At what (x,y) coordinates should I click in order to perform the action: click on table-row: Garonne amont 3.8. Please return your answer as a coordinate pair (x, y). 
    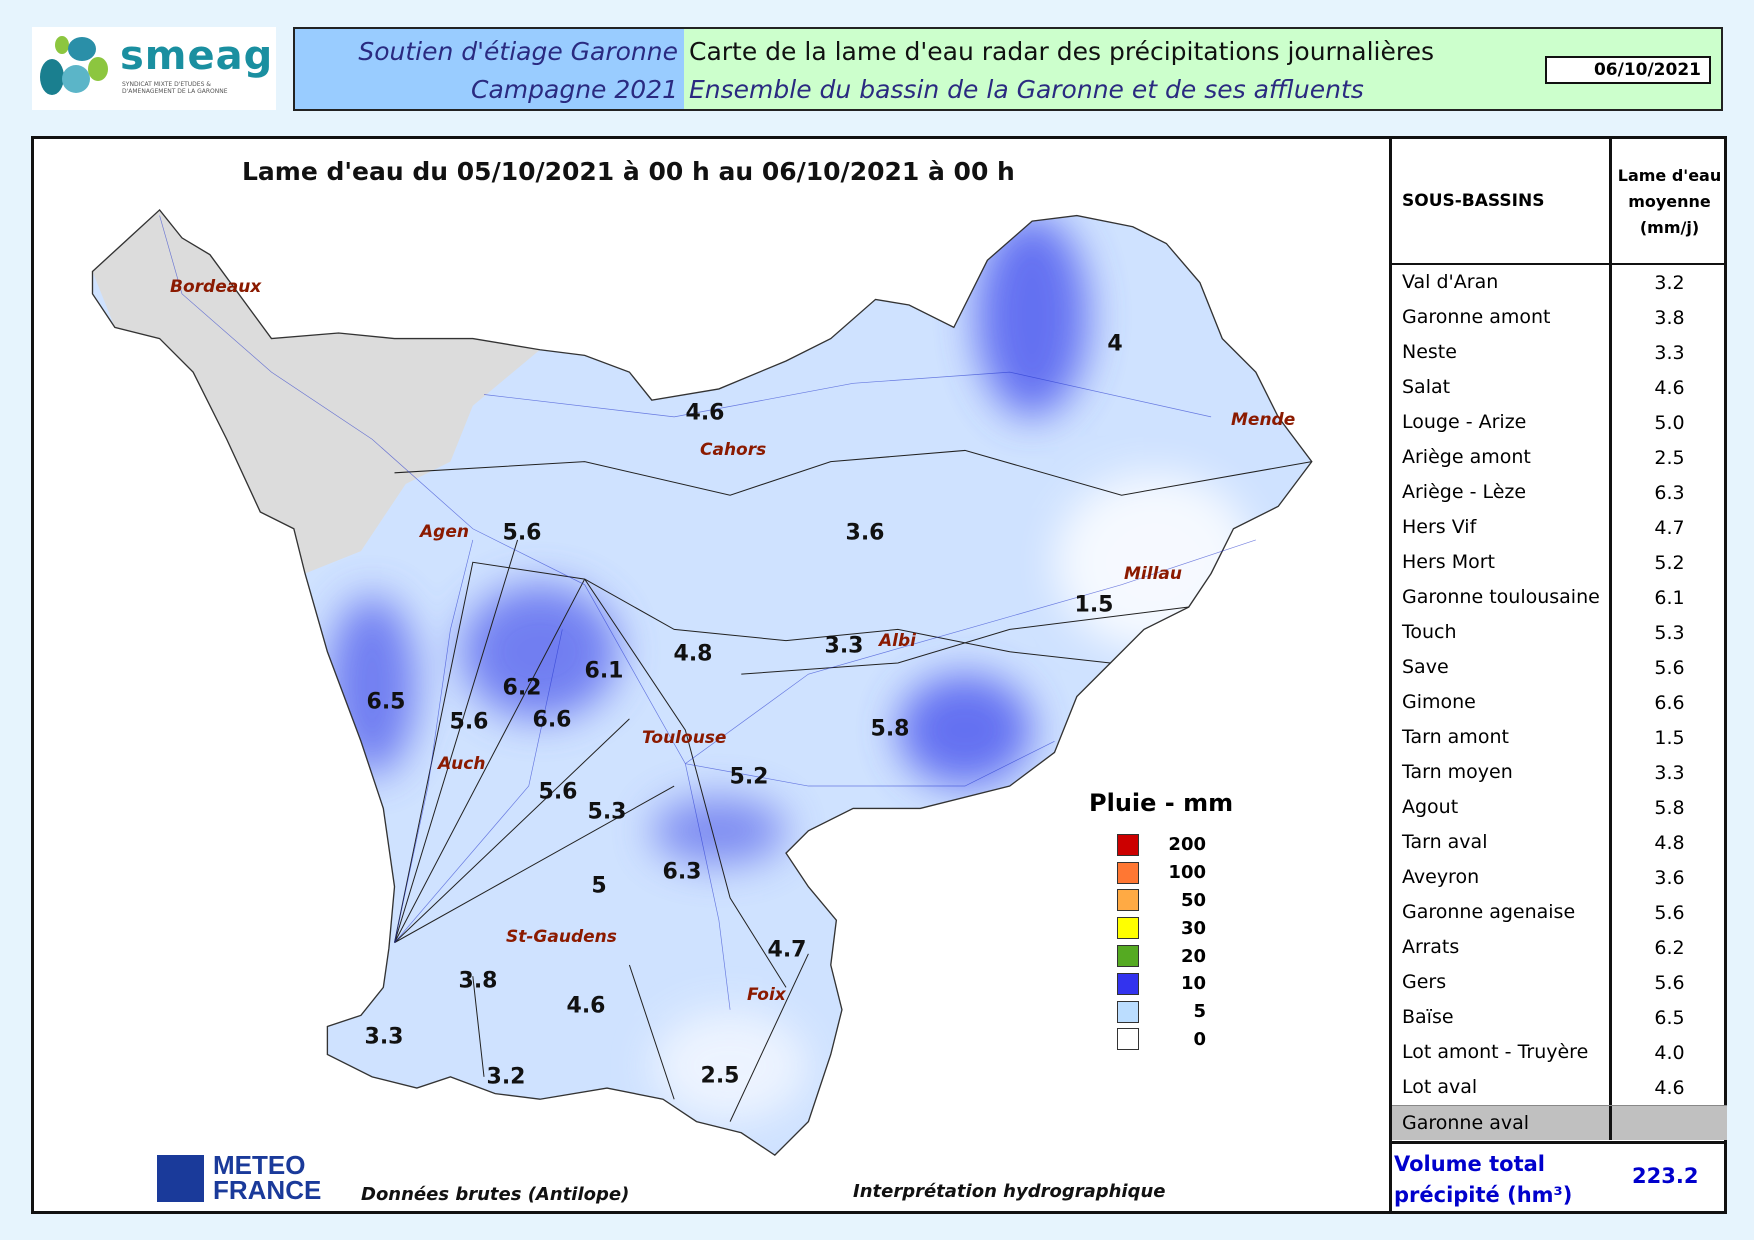
    Looking at the image, I should click on (1559, 317).